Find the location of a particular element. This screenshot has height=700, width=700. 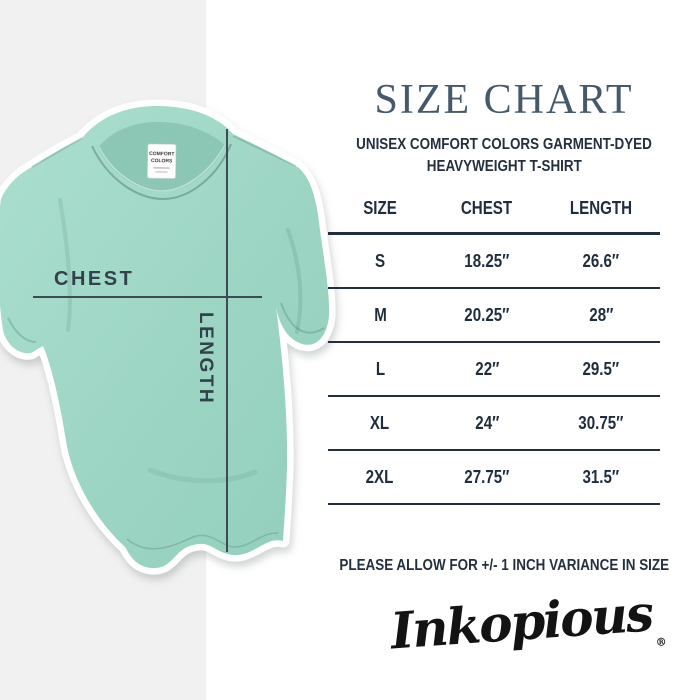

size-table-header: SIZE CHEST LENGTH is located at coordinates (494, 210).